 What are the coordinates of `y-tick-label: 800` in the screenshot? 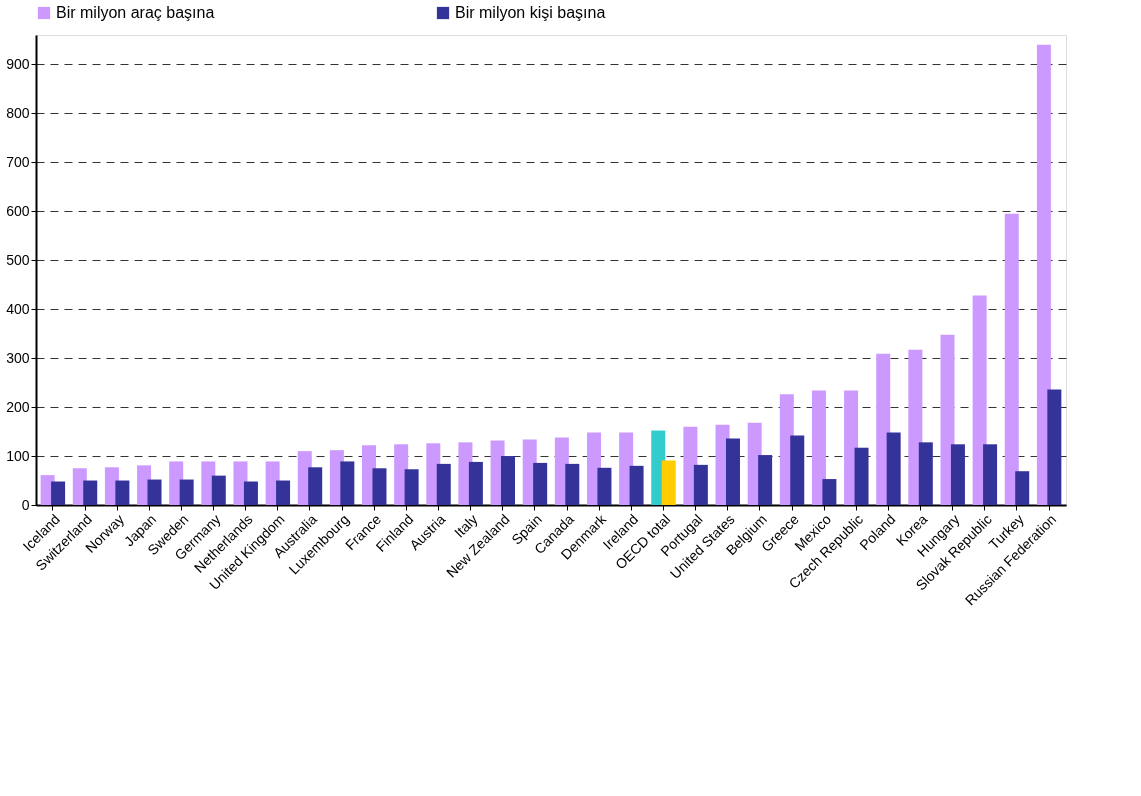 It's located at (18, 112).